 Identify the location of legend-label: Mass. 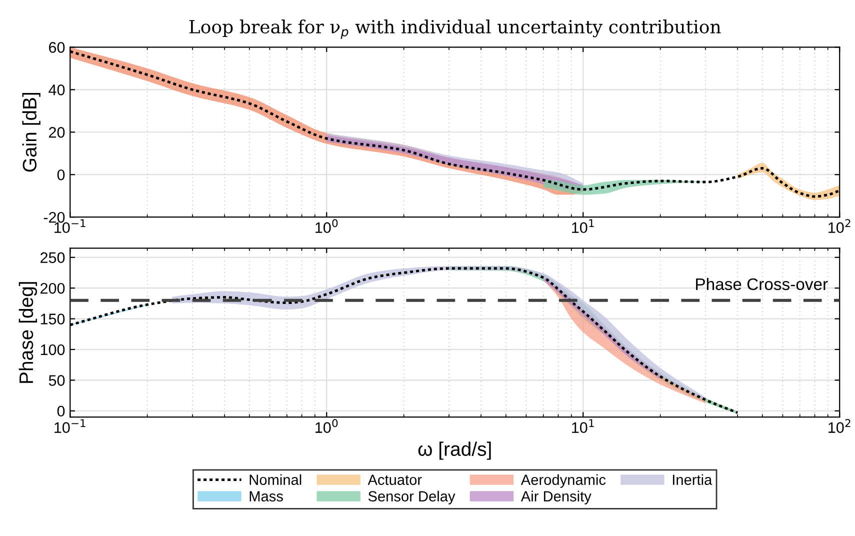
(266, 496).